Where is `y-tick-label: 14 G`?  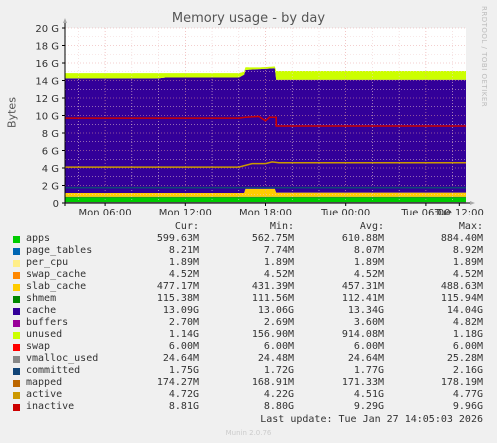 y-tick-label: 14 G is located at coordinates (47, 82).